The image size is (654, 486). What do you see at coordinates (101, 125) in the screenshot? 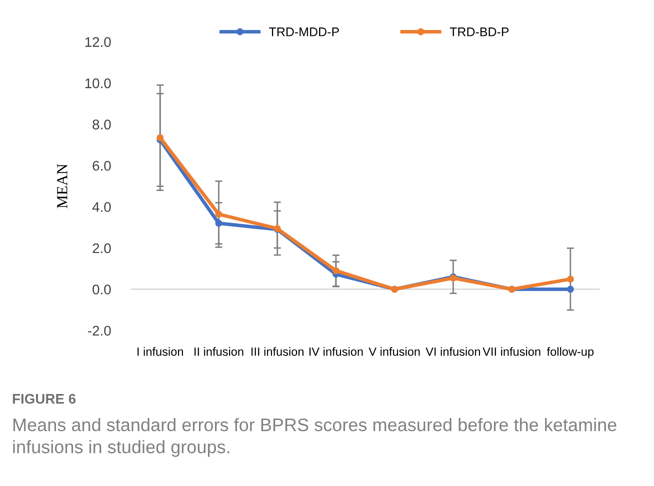
I see `y-tick-label: 8.0` at bounding box center [101, 125].